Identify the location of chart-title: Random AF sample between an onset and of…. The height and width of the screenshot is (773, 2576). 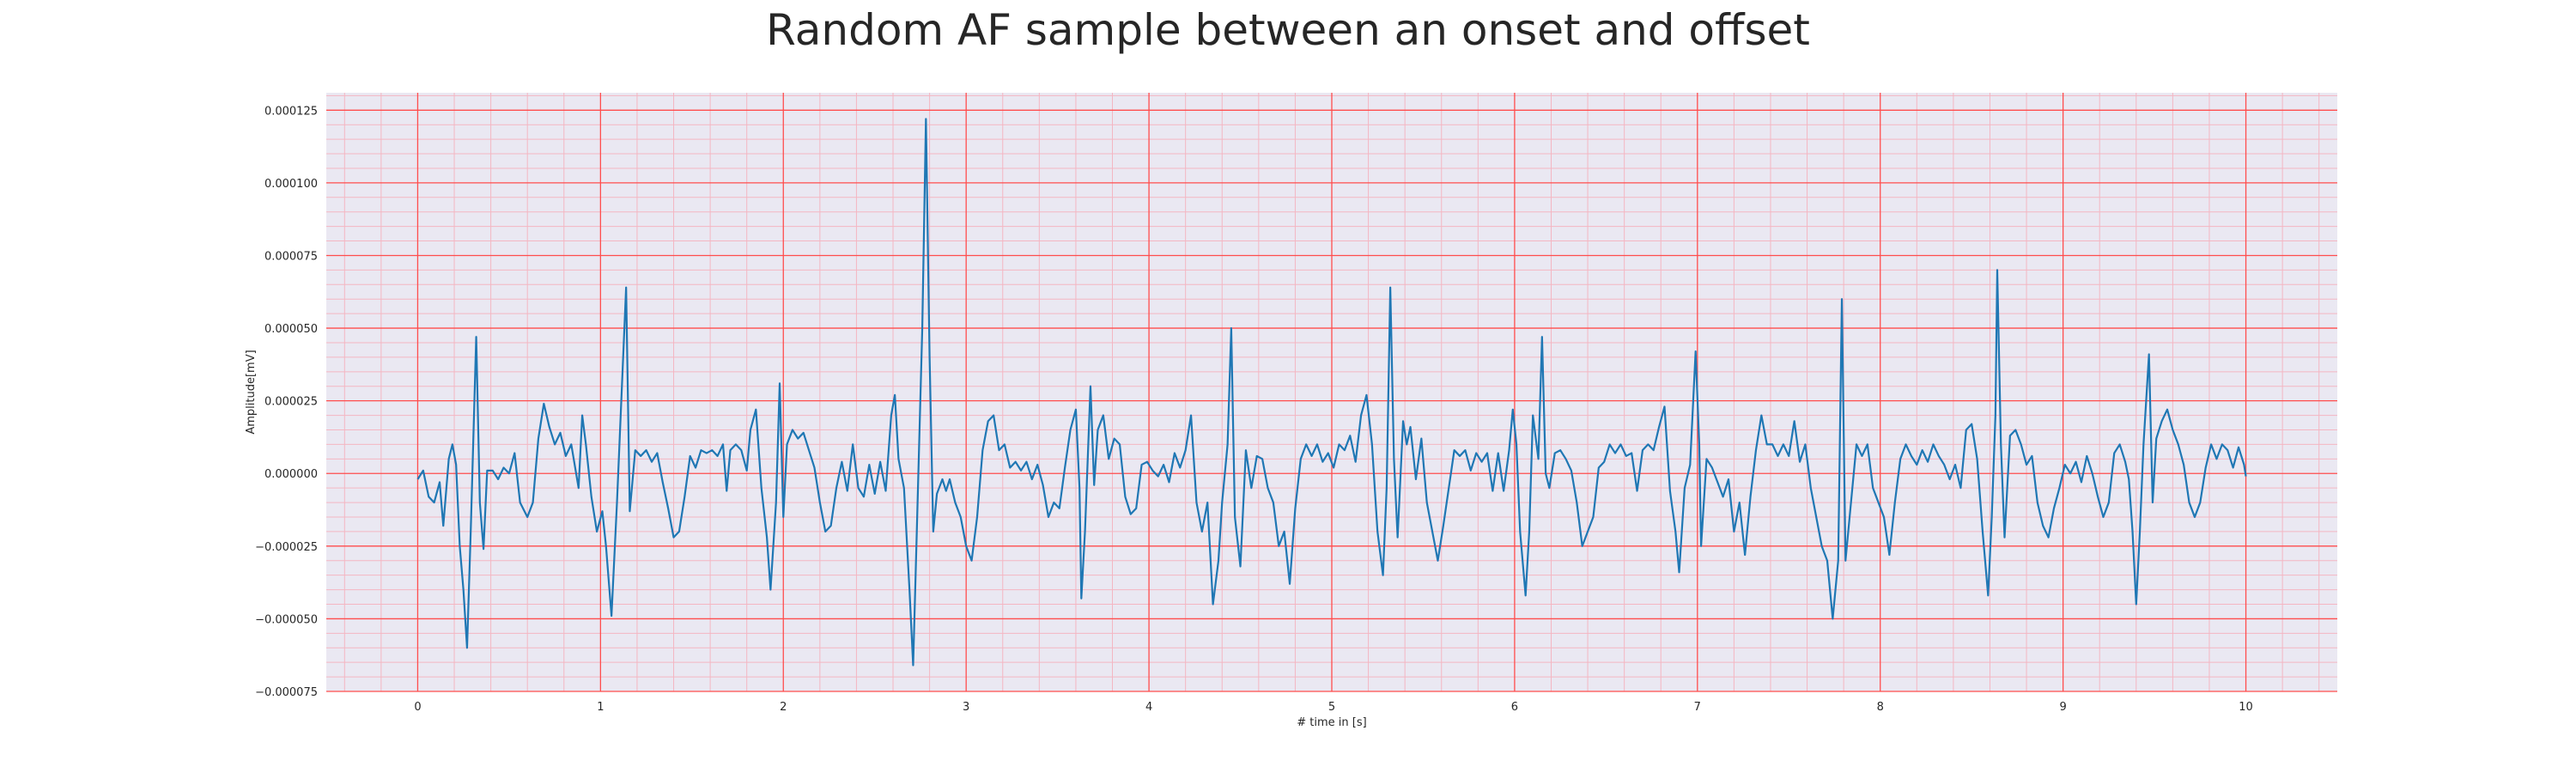
(1288, 30).